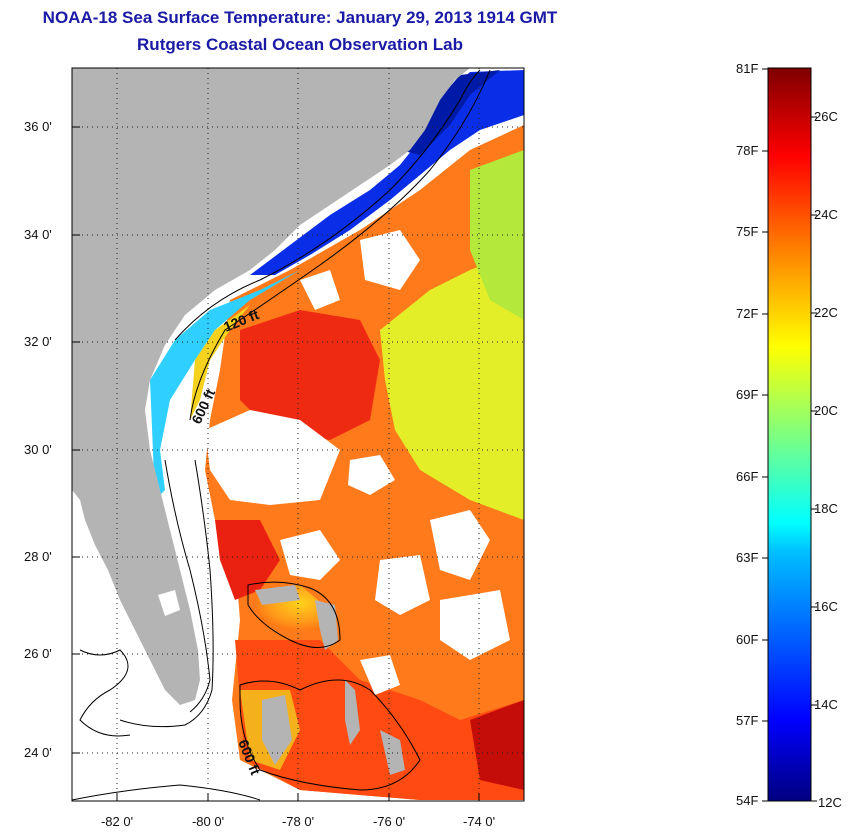 The width and height of the screenshot is (849, 832). Describe the element at coordinates (826, 312) in the screenshot. I see `cb-label-c22: 22C` at that location.